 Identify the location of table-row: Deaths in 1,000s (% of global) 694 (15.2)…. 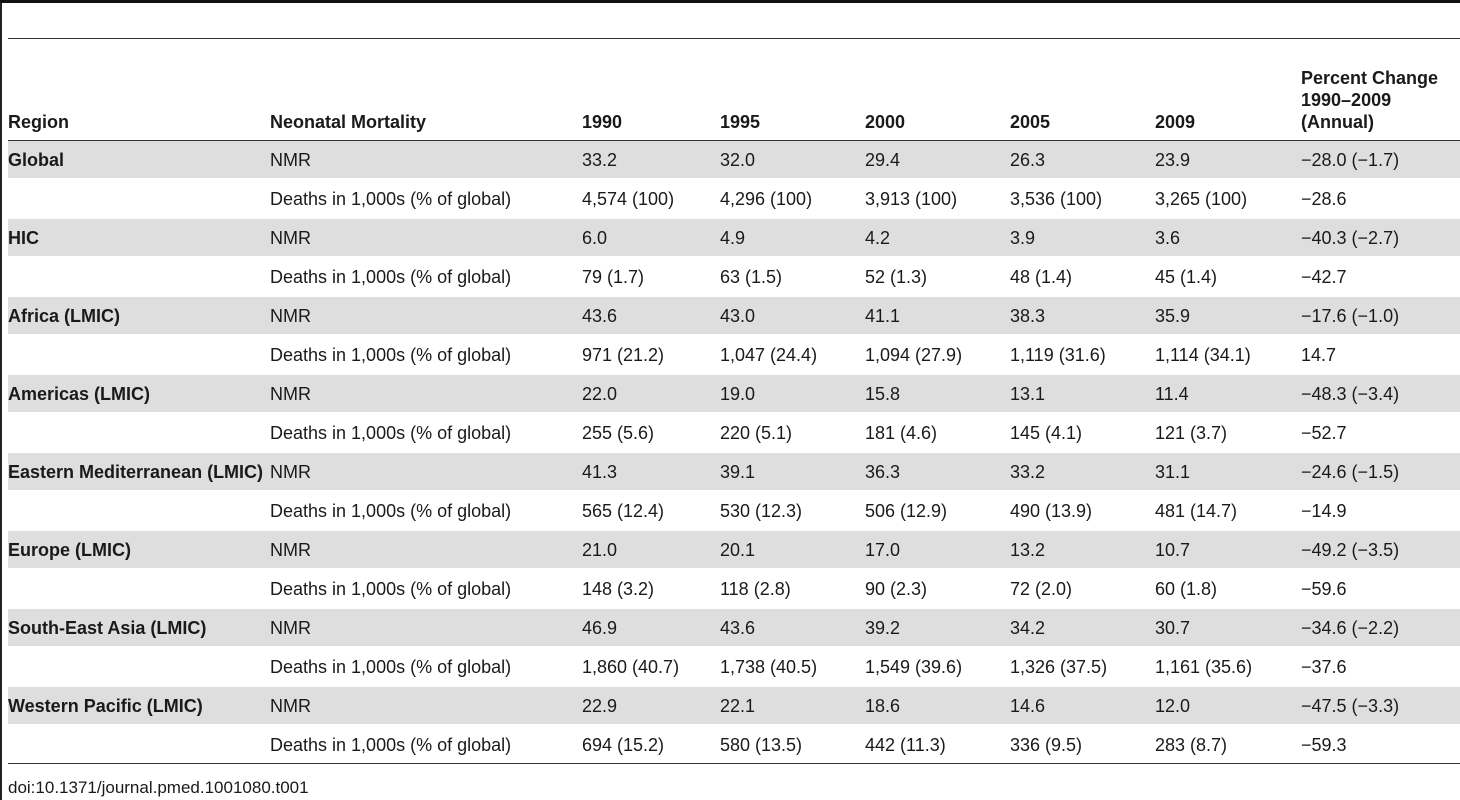
(734, 744).